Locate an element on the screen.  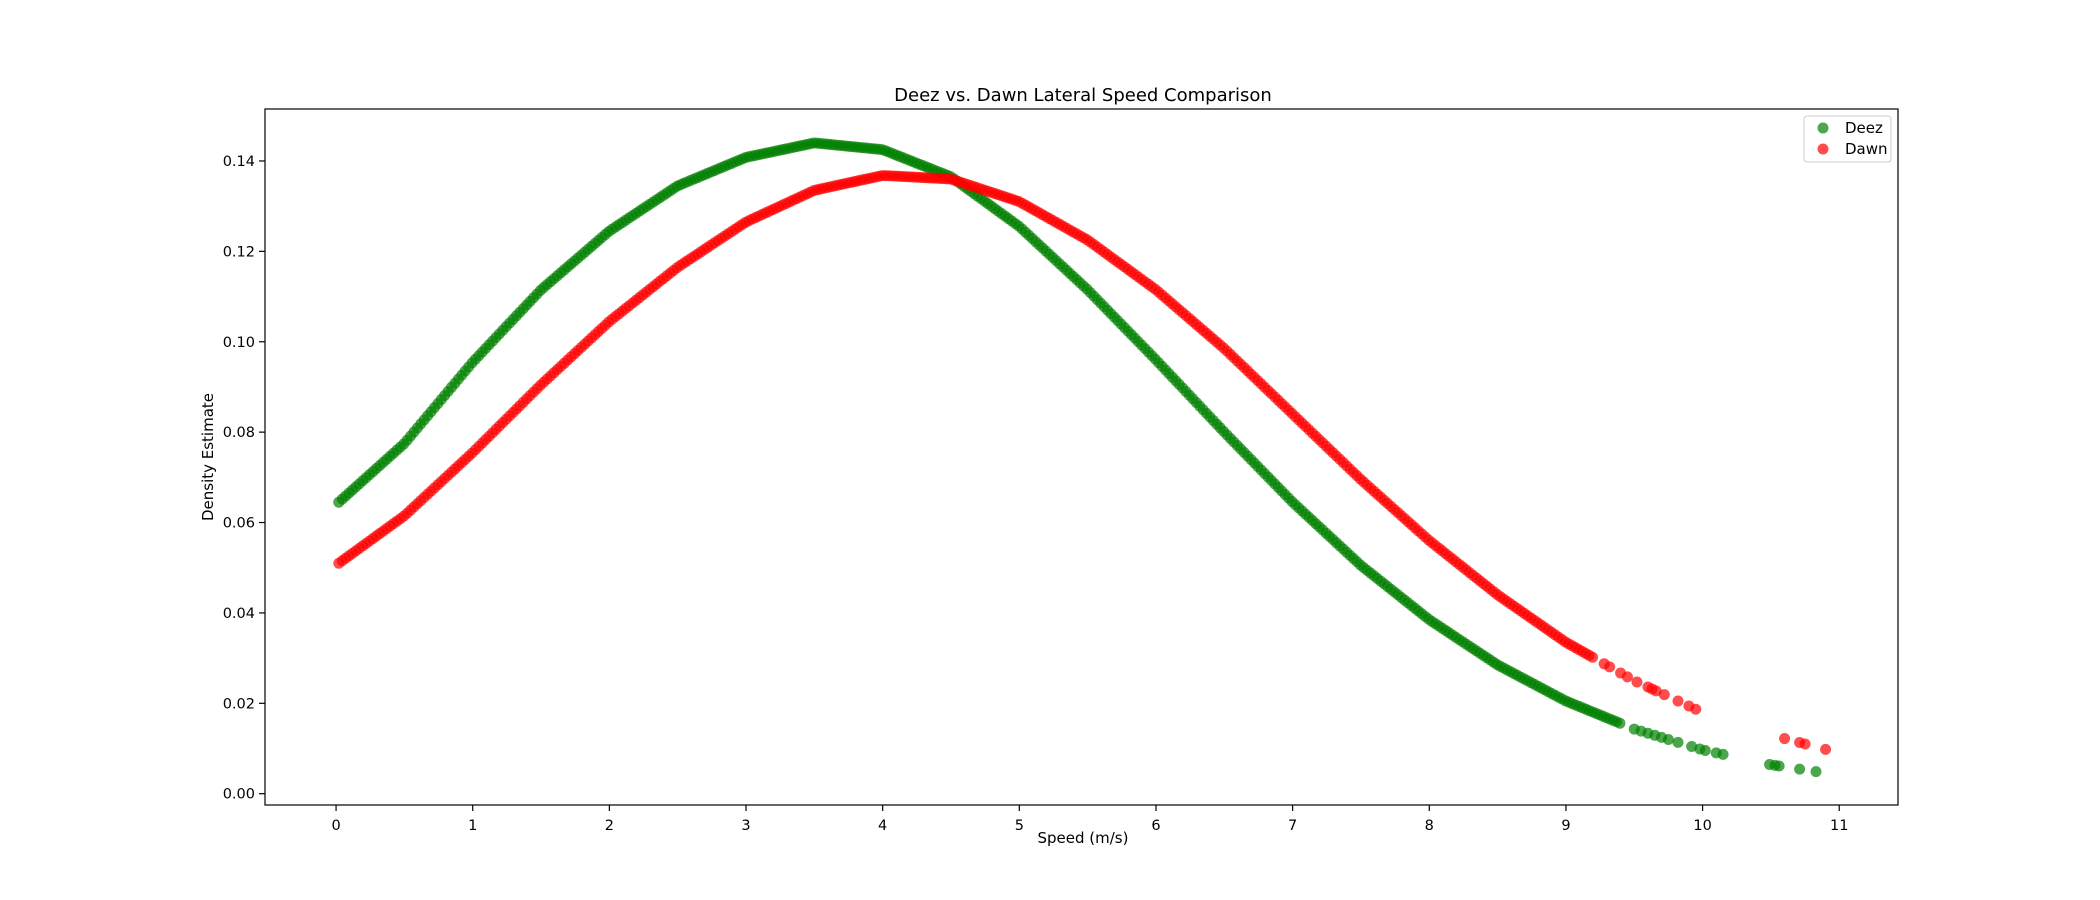
y-tick-label: 0.12 is located at coordinates (239, 252).